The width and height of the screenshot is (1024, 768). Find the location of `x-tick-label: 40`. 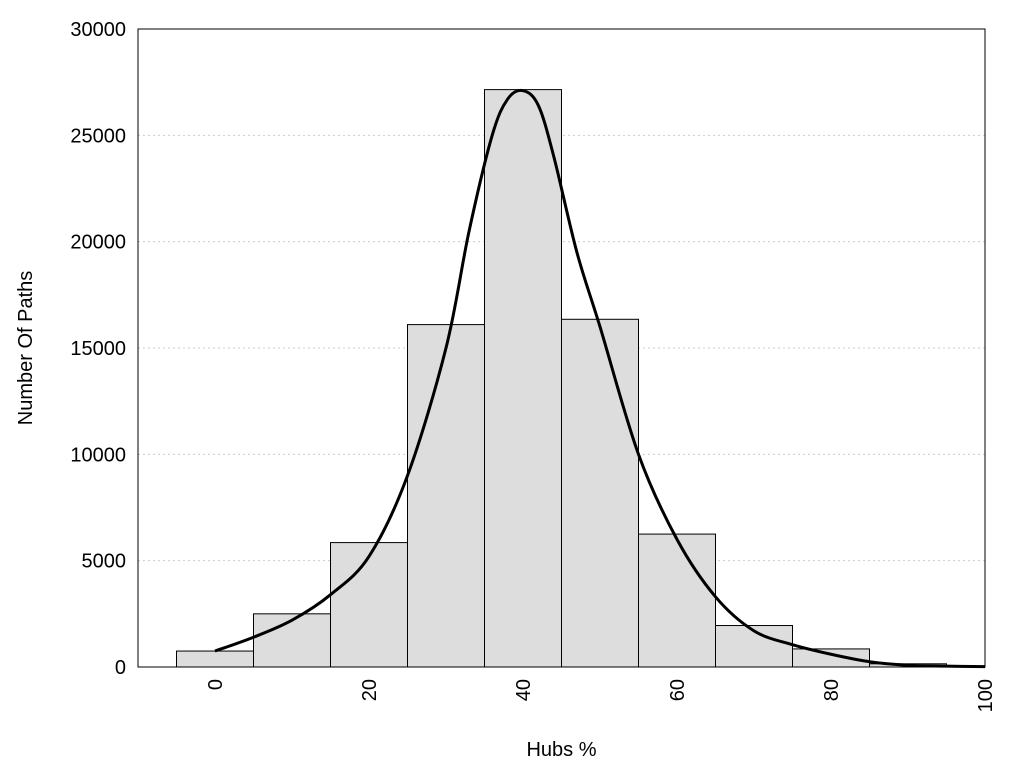

x-tick-label: 40 is located at coordinates (524, 690).